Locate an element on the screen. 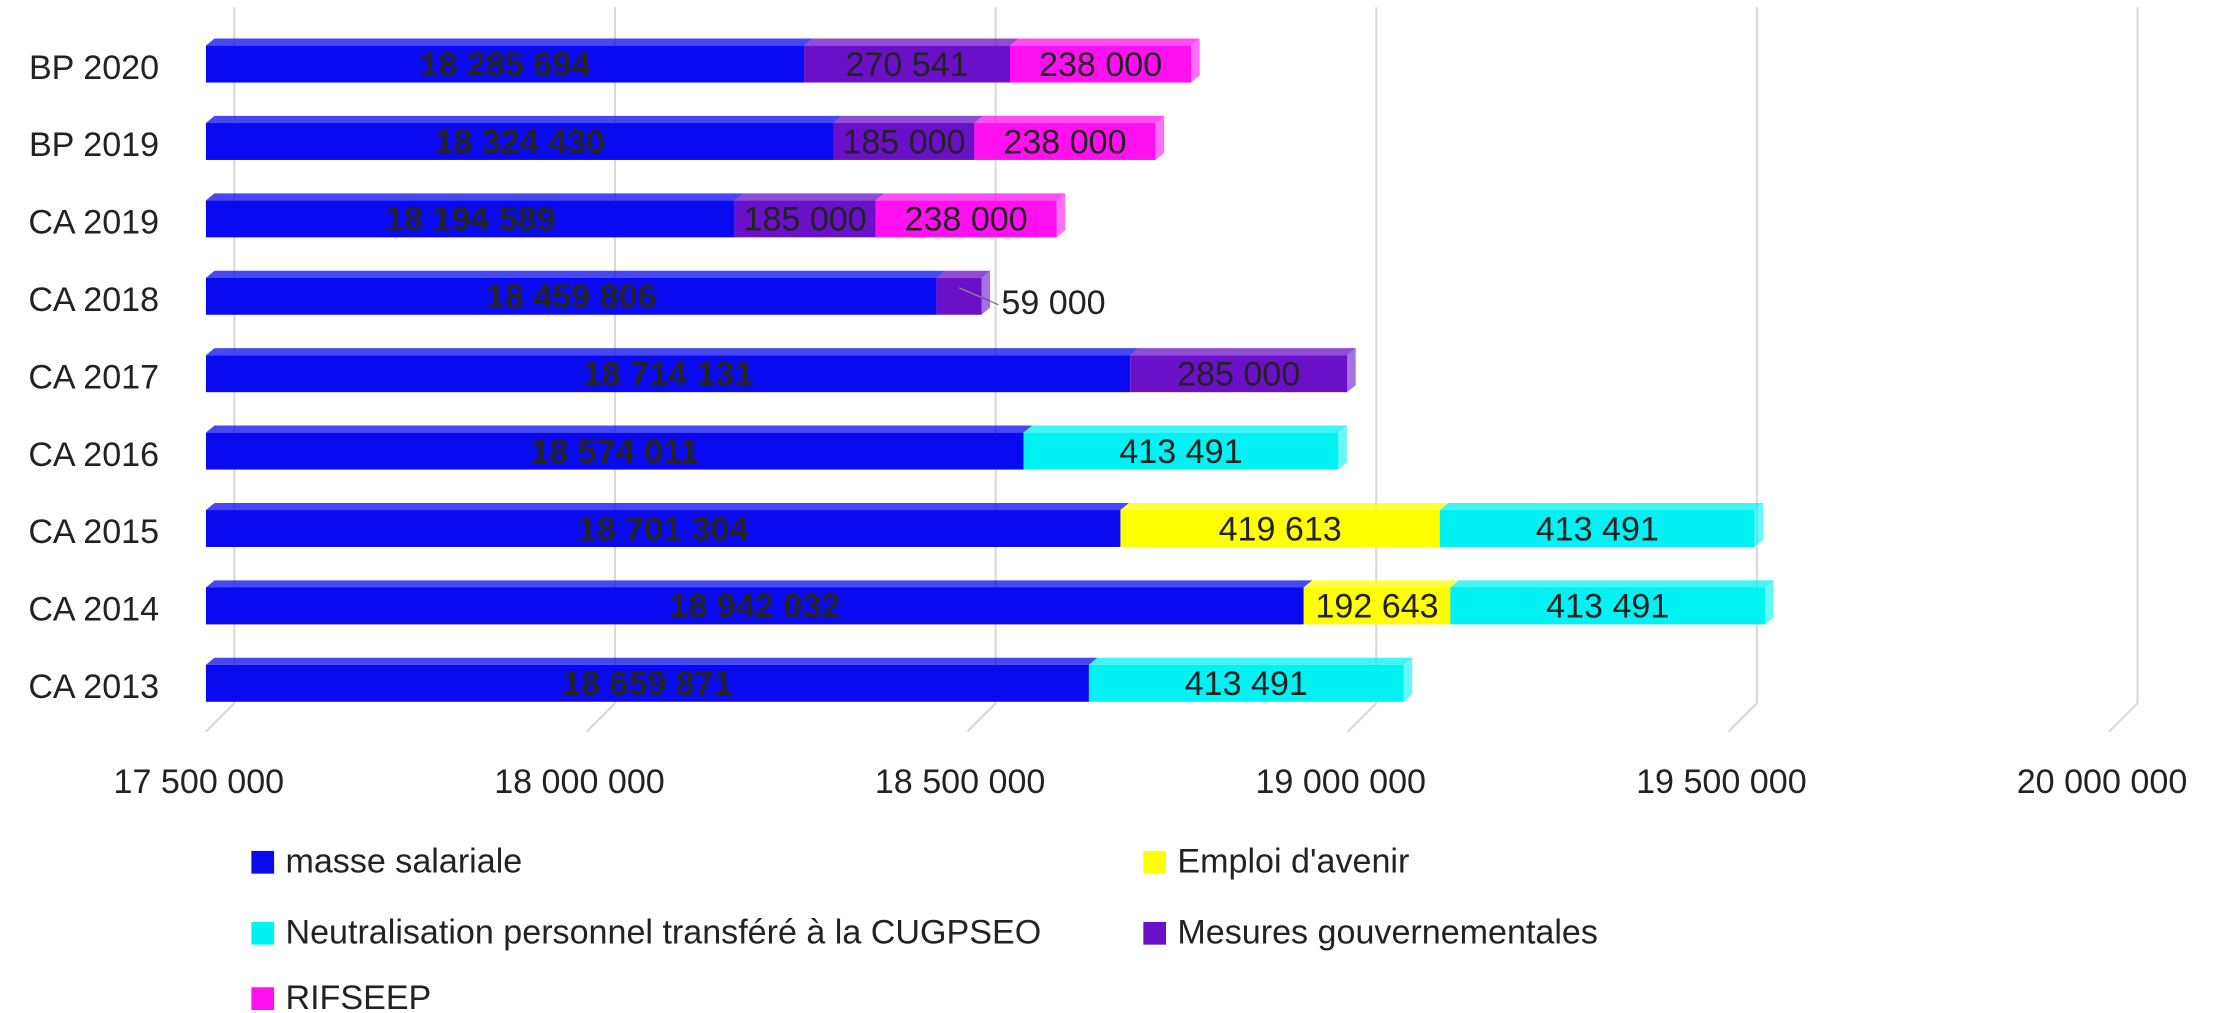 The image size is (2227, 1013). x-tick-label: 19 500 000 is located at coordinates (1721, 782).